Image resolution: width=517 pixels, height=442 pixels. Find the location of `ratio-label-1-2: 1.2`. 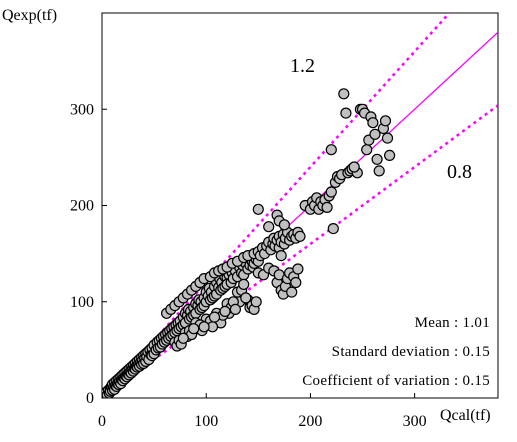

ratio-label-1-2: 1.2 is located at coordinates (302, 66).